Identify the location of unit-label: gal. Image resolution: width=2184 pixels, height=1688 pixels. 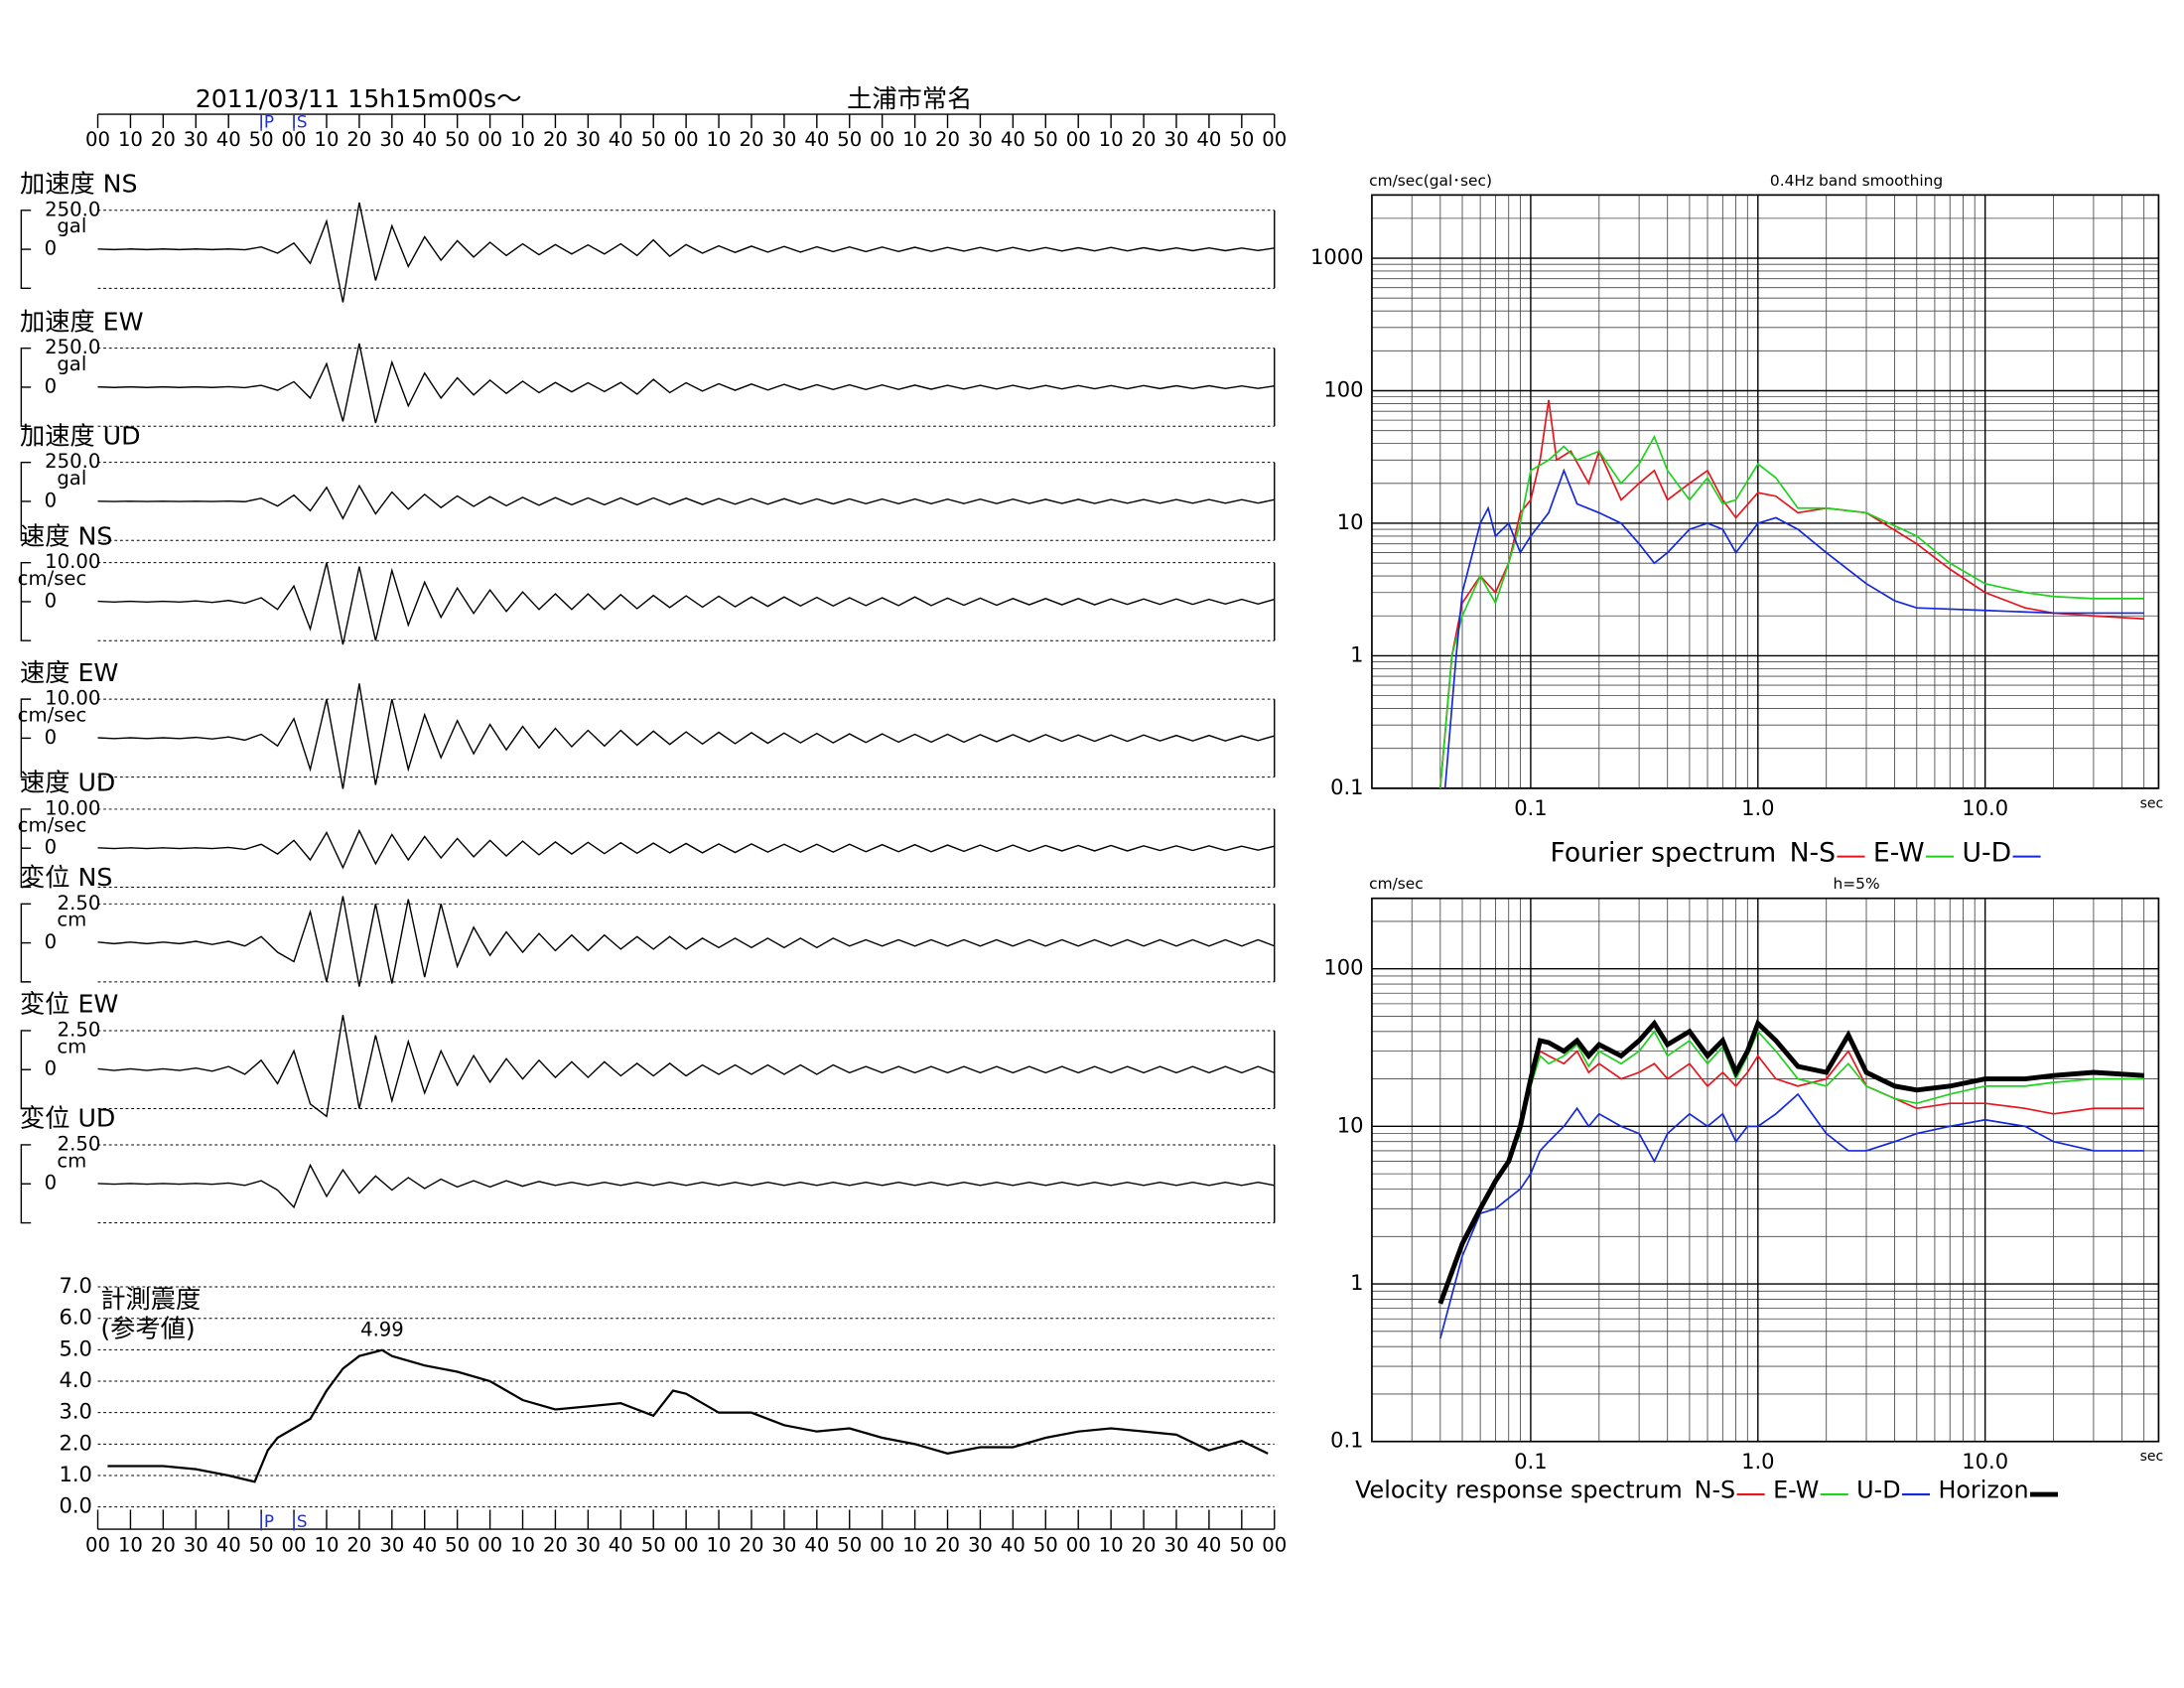
(71, 225).